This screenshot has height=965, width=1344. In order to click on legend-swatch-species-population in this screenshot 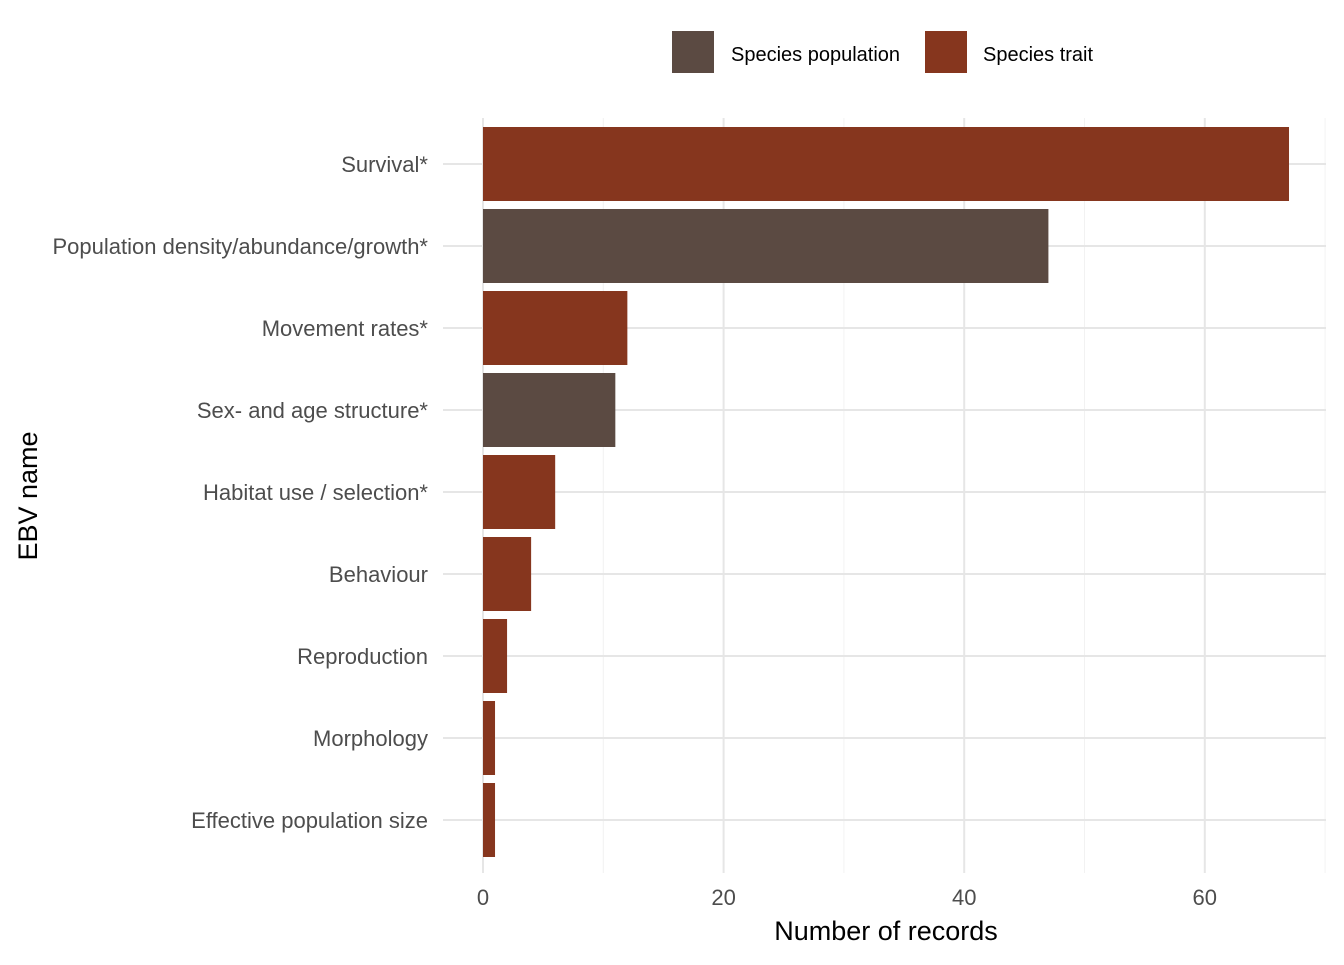, I will do `click(693, 52)`.